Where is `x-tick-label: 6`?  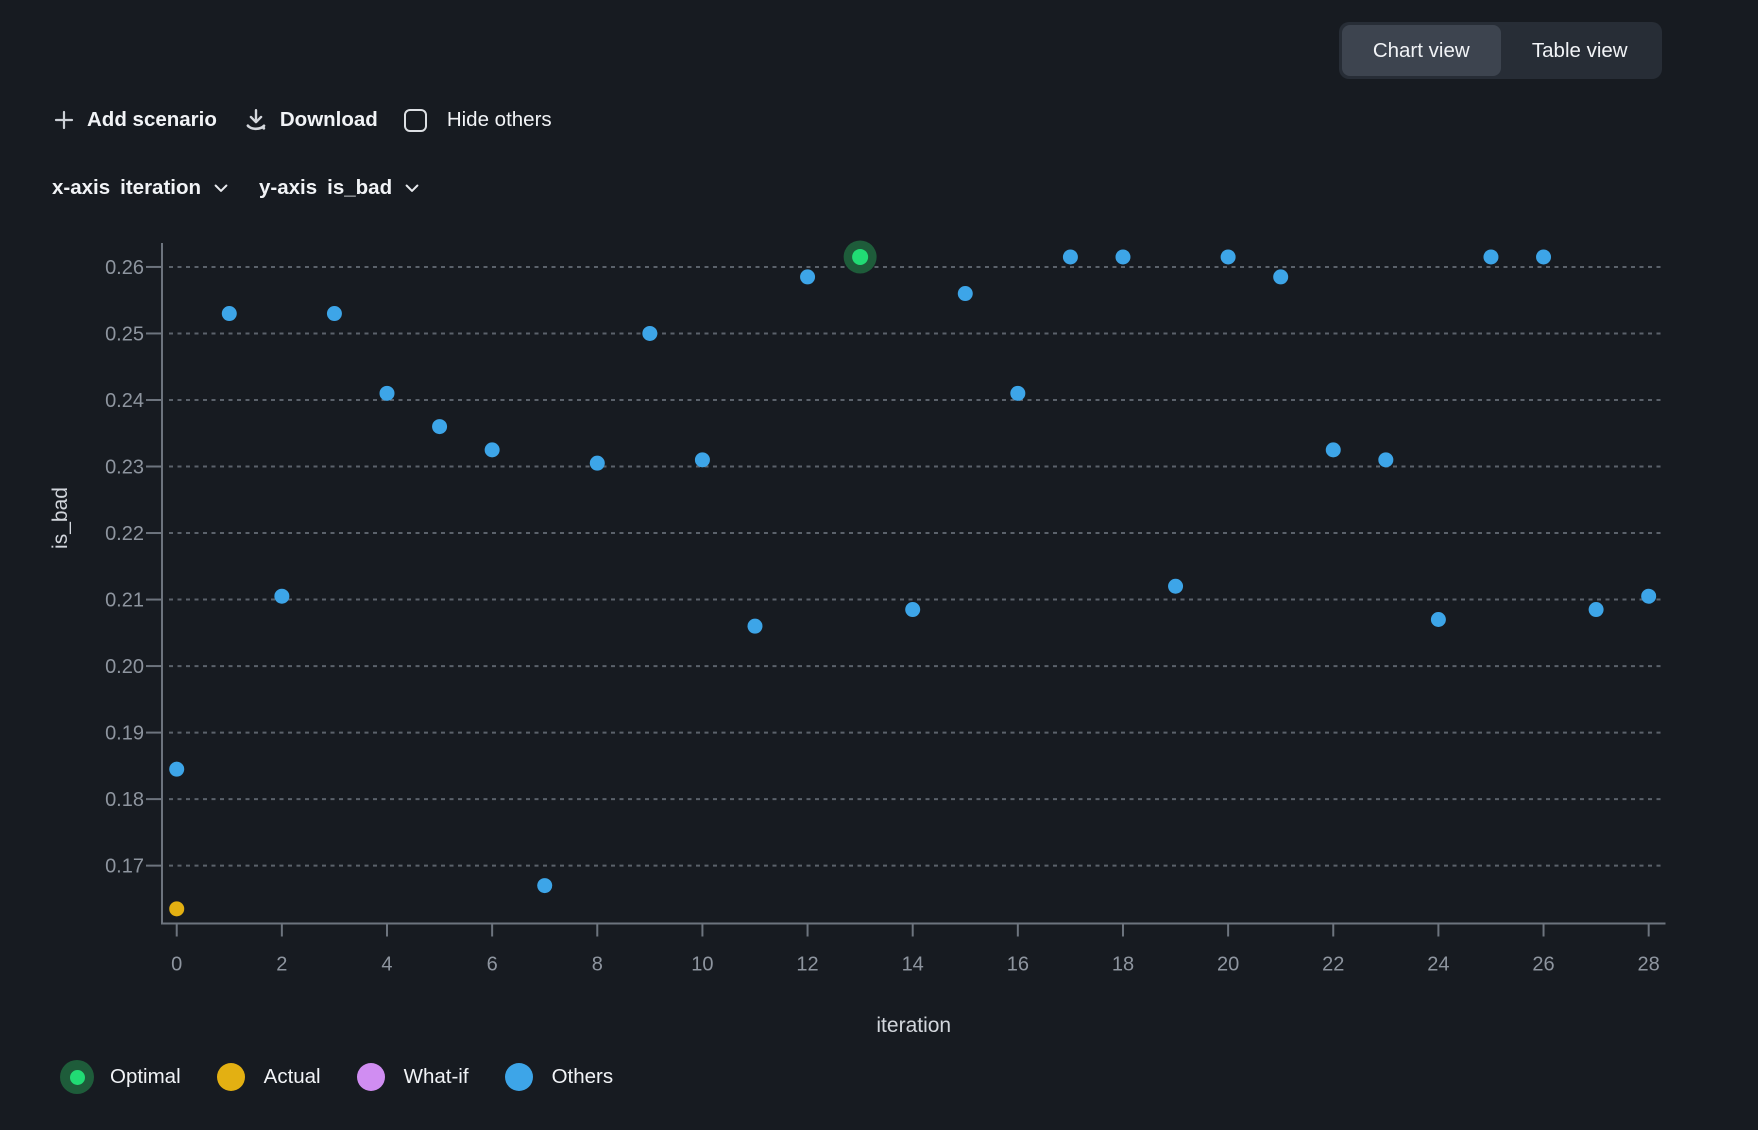
x-tick-label: 6 is located at coordinates (492, 965).